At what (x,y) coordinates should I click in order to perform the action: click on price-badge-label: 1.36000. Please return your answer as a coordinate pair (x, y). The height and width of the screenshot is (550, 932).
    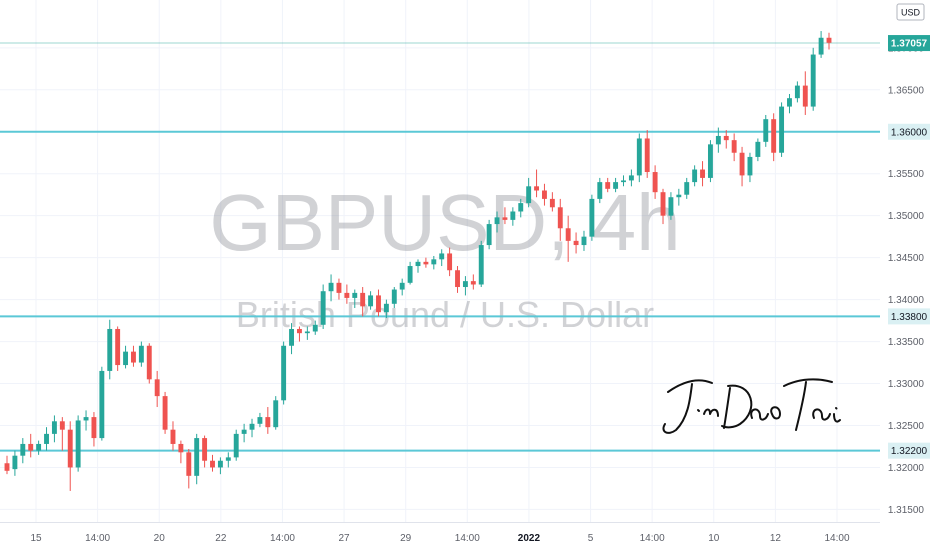
    Looking at the image, I should click on (909, 132).